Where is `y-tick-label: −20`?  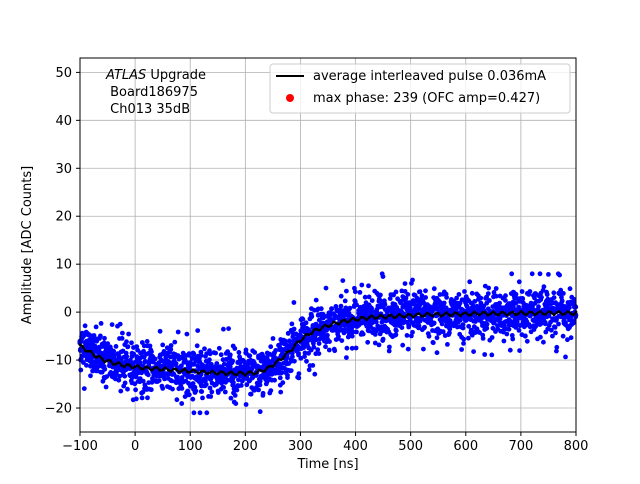
y-tick-label: −20 is located at coordinates (58, 409).